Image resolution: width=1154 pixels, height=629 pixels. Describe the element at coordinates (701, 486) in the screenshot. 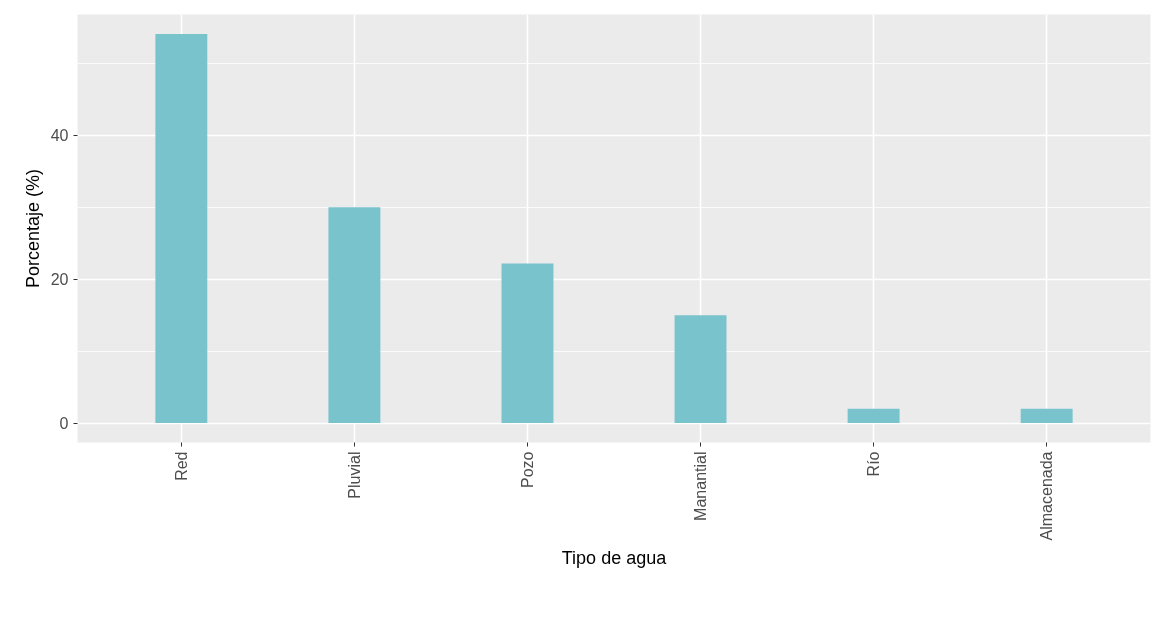

I see `x-tick-label: Manantial` at that location.